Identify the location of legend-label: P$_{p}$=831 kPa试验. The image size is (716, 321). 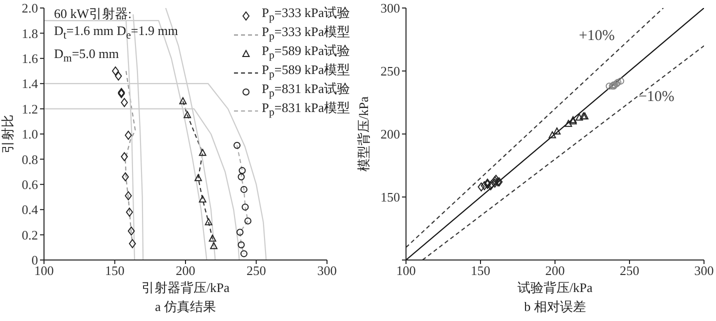
(306, 91).